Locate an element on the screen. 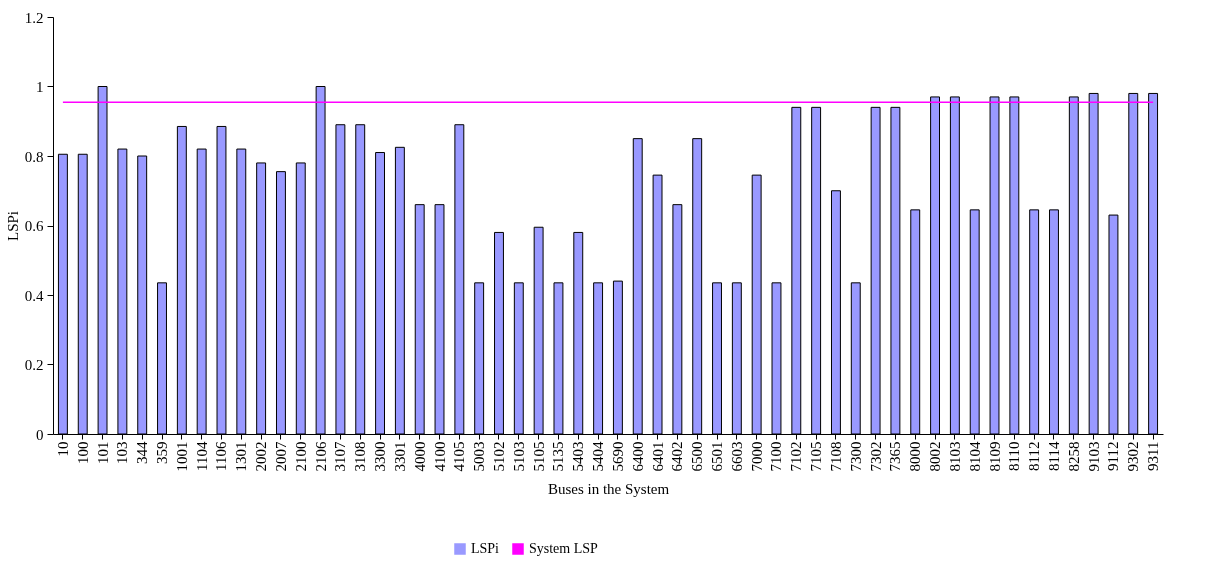 This screenshot has height=573, width=1212. x-tick-label: 8103 is located at coordinates (954, 456).